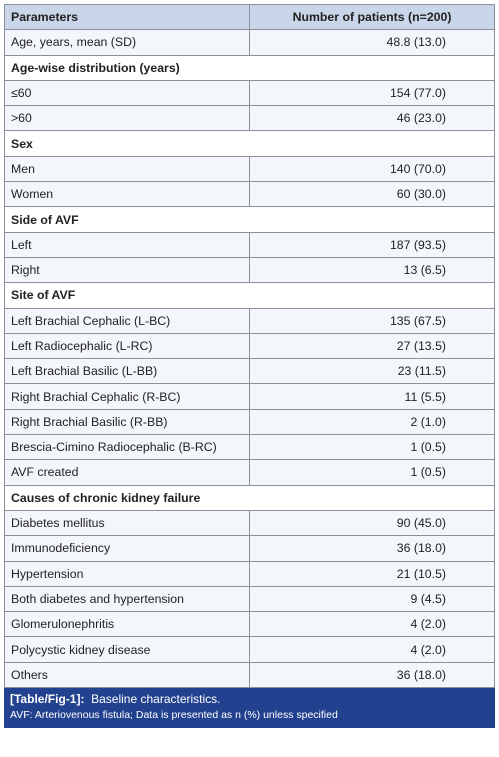  Describe the element at coordinates (372, 573) in the screenshot. I see `value-cell: 21 (10.5)` at that location.